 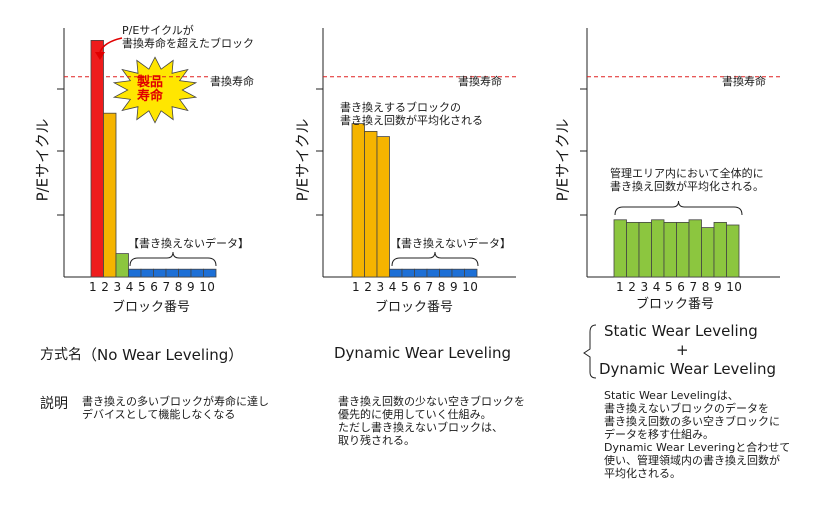 What do you see at coordinates (111, 45) in the screenshot?
I see `callout-arrow` at bounding box center [111, 45].